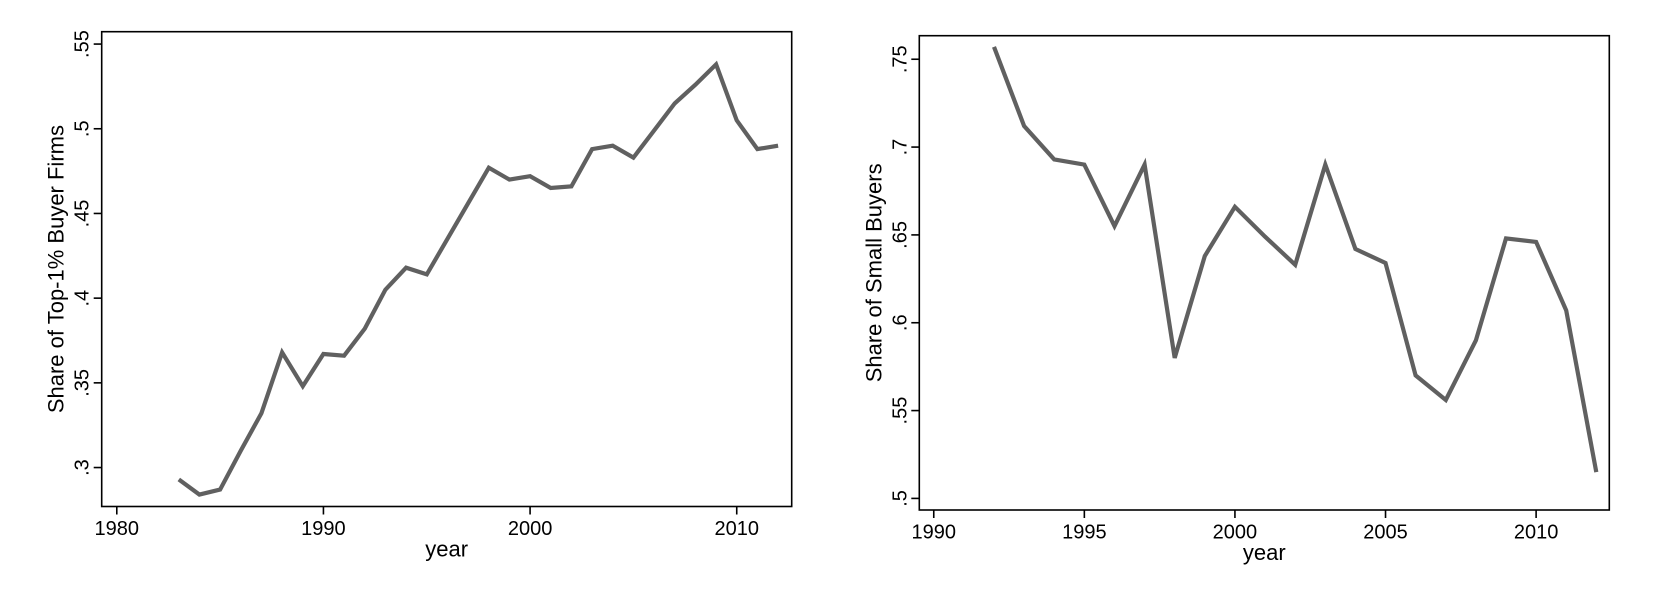 Image resolution: width=1679 pixels, height=601 pixels. What do you see at coordinates (1084, 533) in the screenshot?
I see `x-tick-label: 1995` at bounding box center [1084, 533].